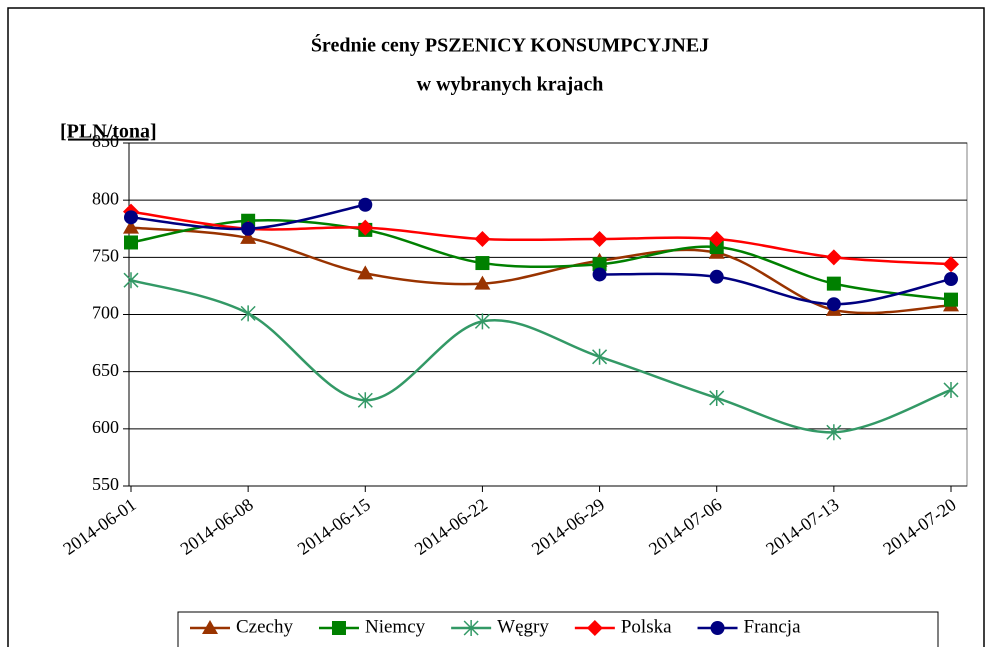 Image resolution: width=993 pixels, height=647 pixels. Describe the element at coordinates (523, 626) in the screenshot. I see `legend-label: Węgry` at that location.